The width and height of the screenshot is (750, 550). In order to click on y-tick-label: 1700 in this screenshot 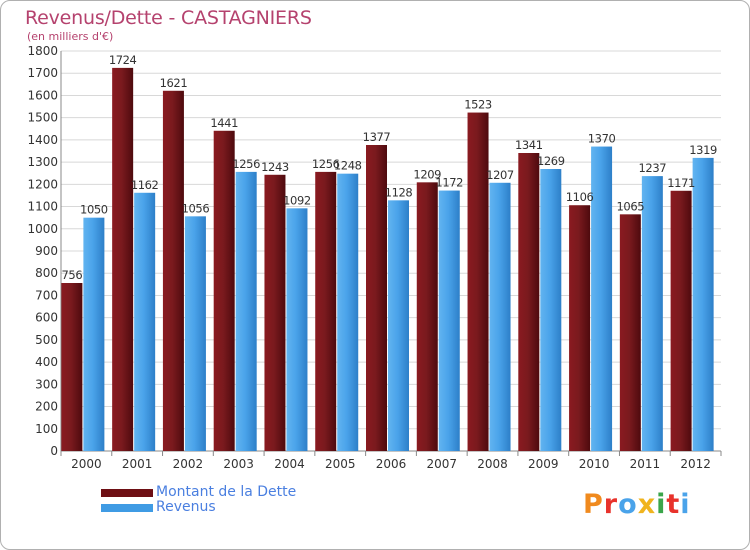, I will do `click(42, 73)`.